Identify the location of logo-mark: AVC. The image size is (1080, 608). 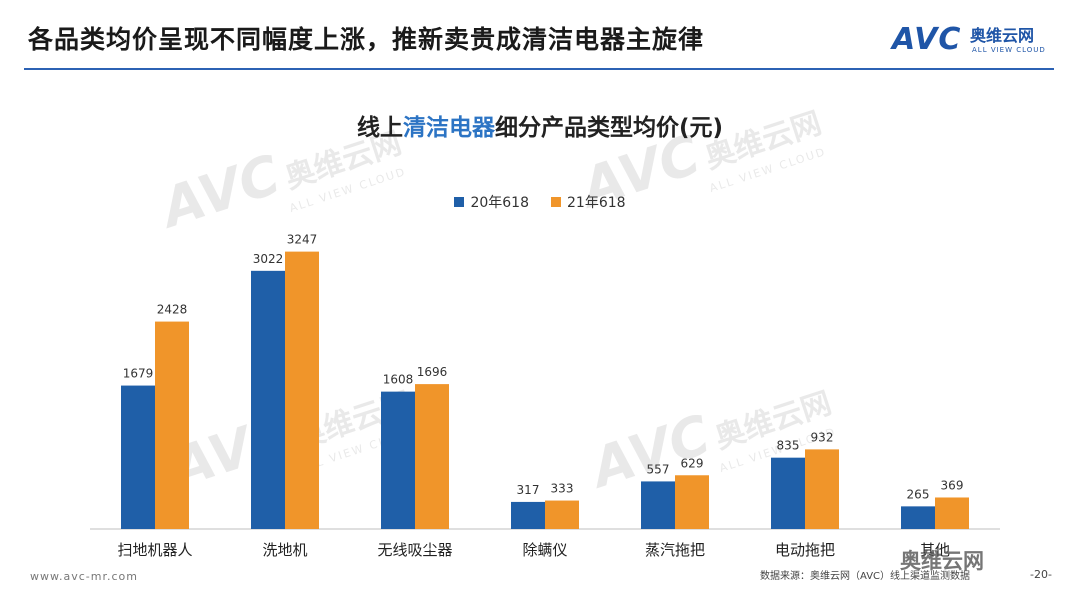
(927, 39).